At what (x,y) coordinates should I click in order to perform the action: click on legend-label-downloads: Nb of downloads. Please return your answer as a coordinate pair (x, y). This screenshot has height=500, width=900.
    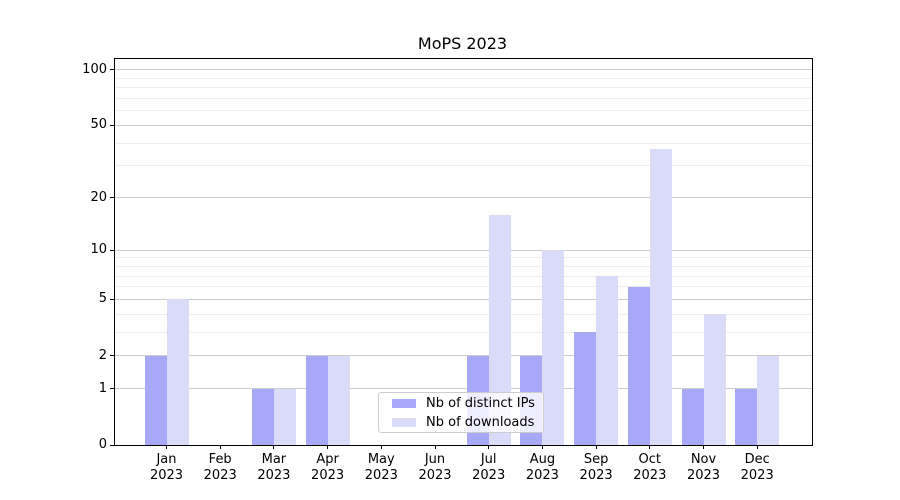
    Looking at the image, I should click on (480, 422).